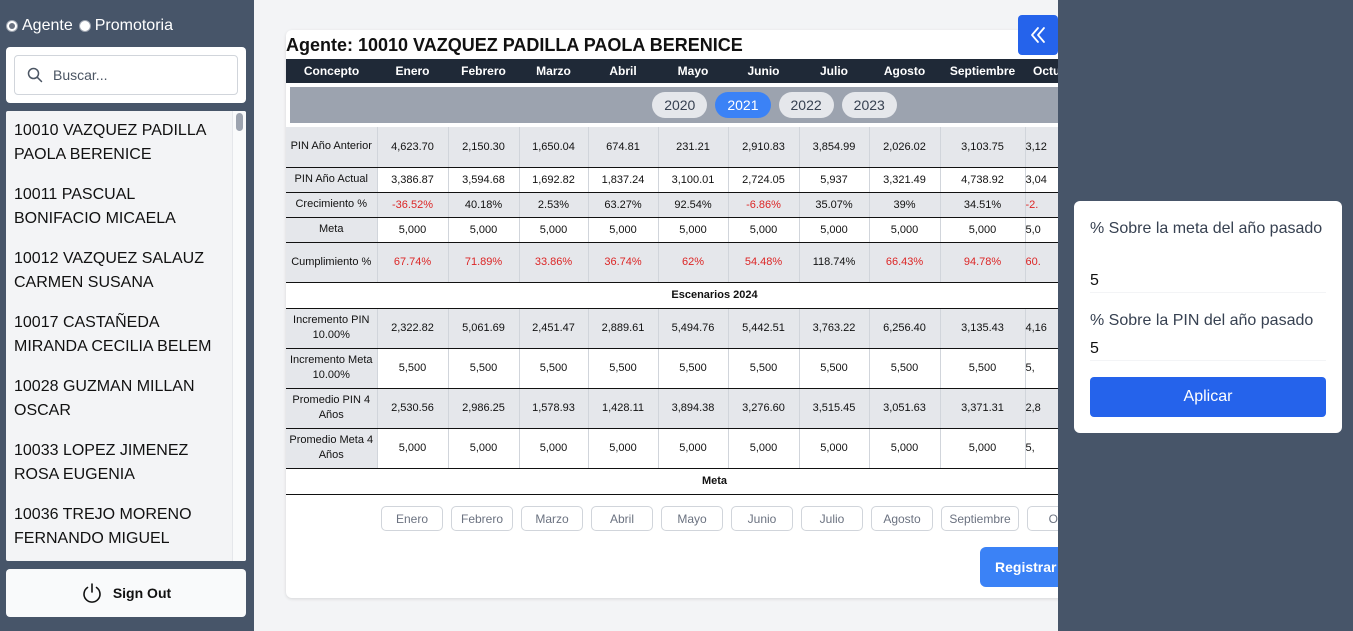 This screenshot has width=1353, height=631. I want to click on section-escenarios-label: Escenarios 2024, so click(672, 295).